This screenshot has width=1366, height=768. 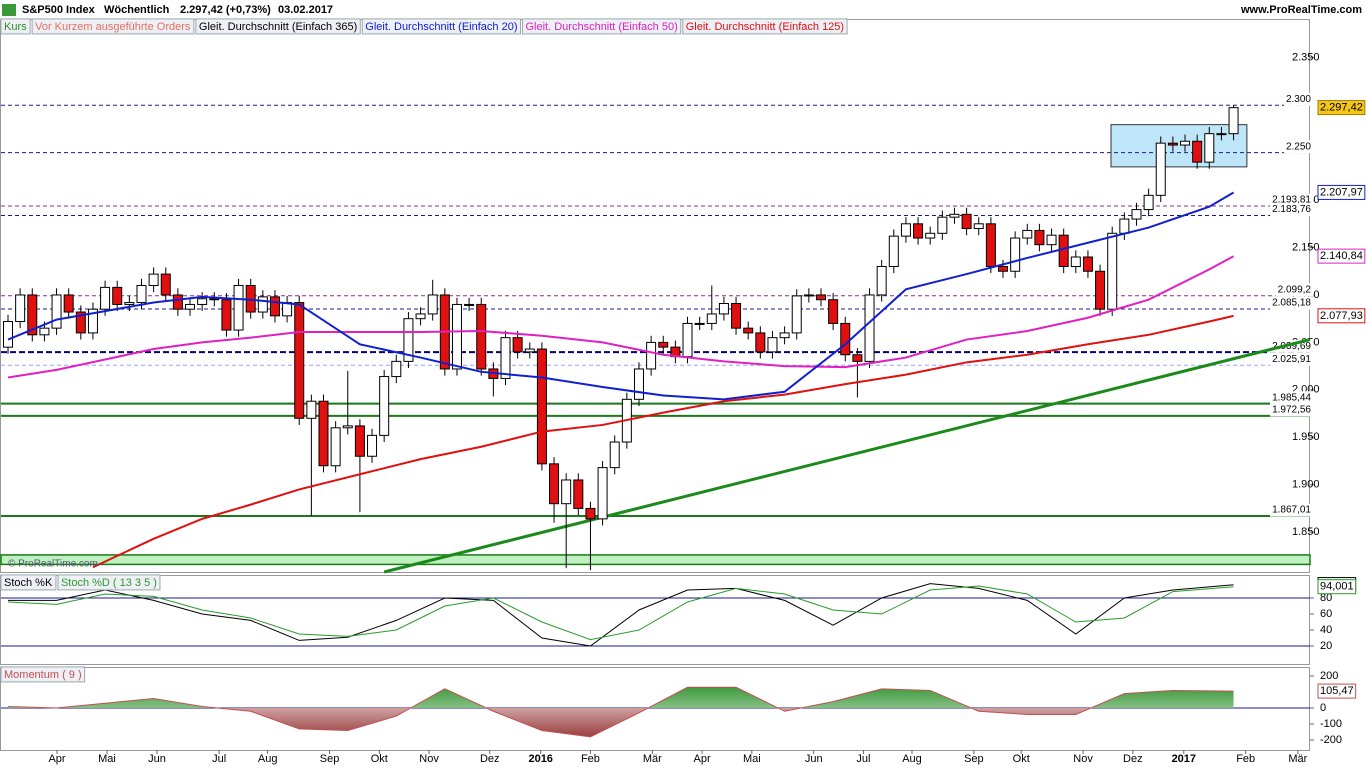 I want to click on legend-entry: Momentum ( 9 ), so click(x=43, y=675).